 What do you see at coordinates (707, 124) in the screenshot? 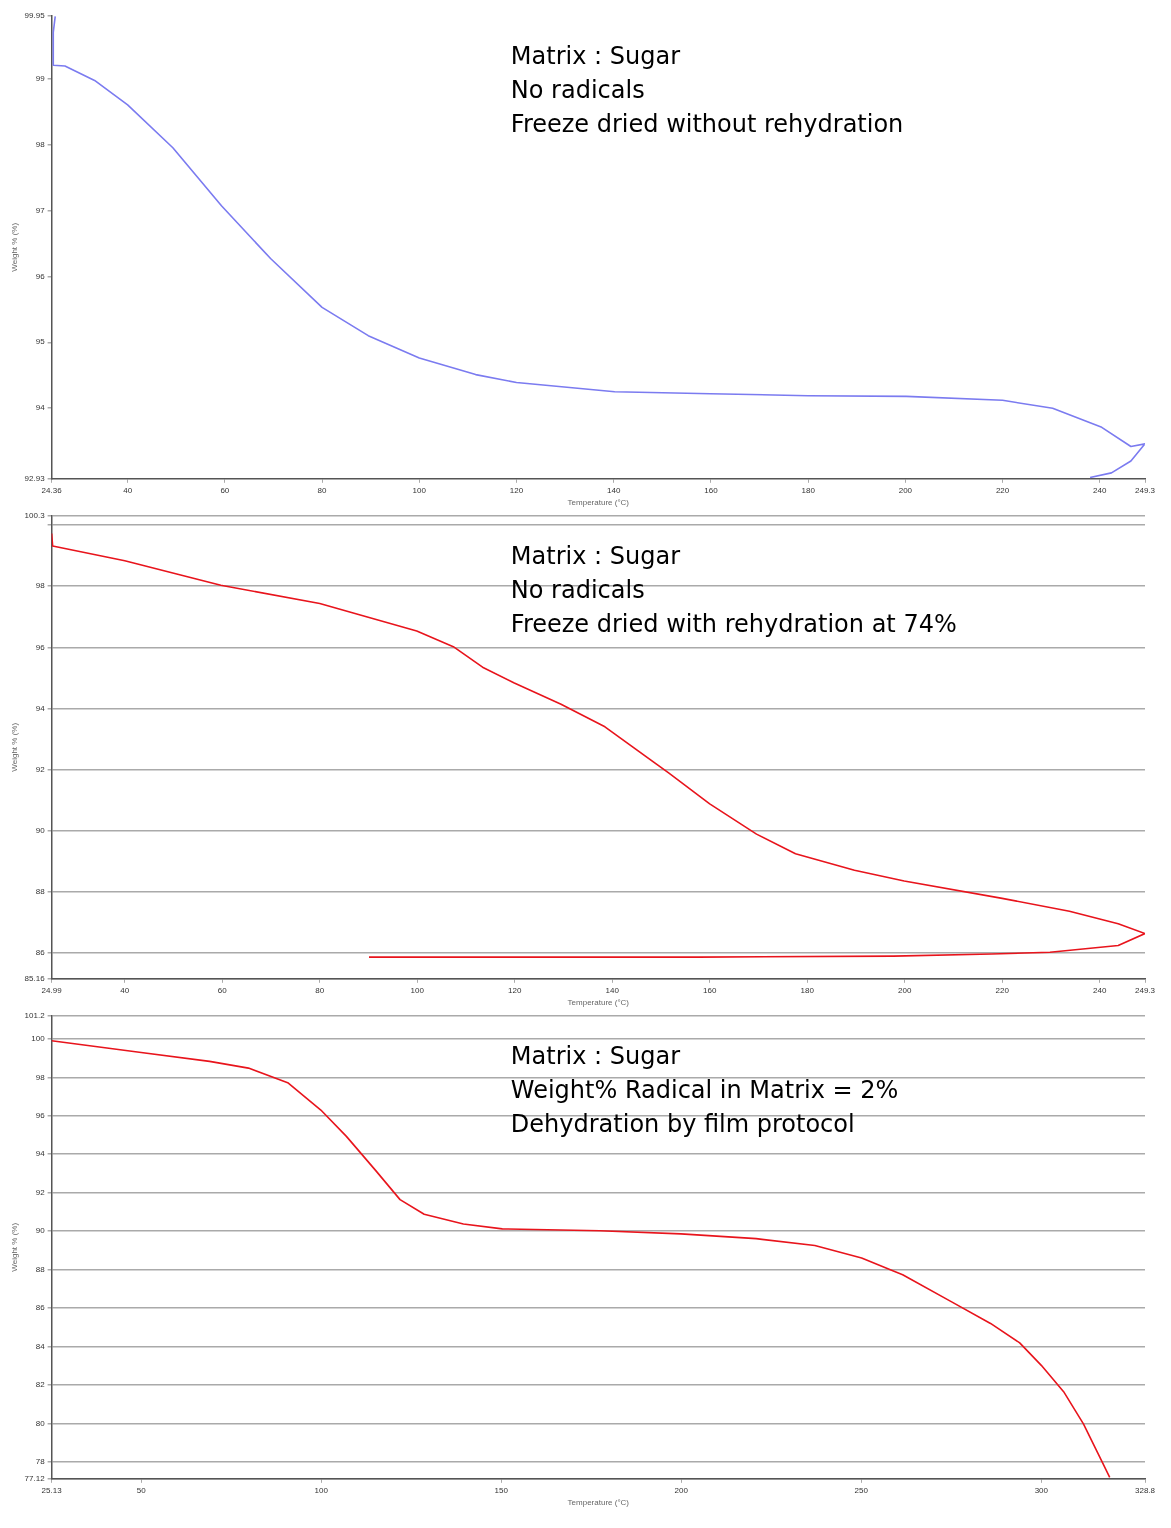
I see `annotation: Freeze dried without rehydration` at bounding box center [707, 124].